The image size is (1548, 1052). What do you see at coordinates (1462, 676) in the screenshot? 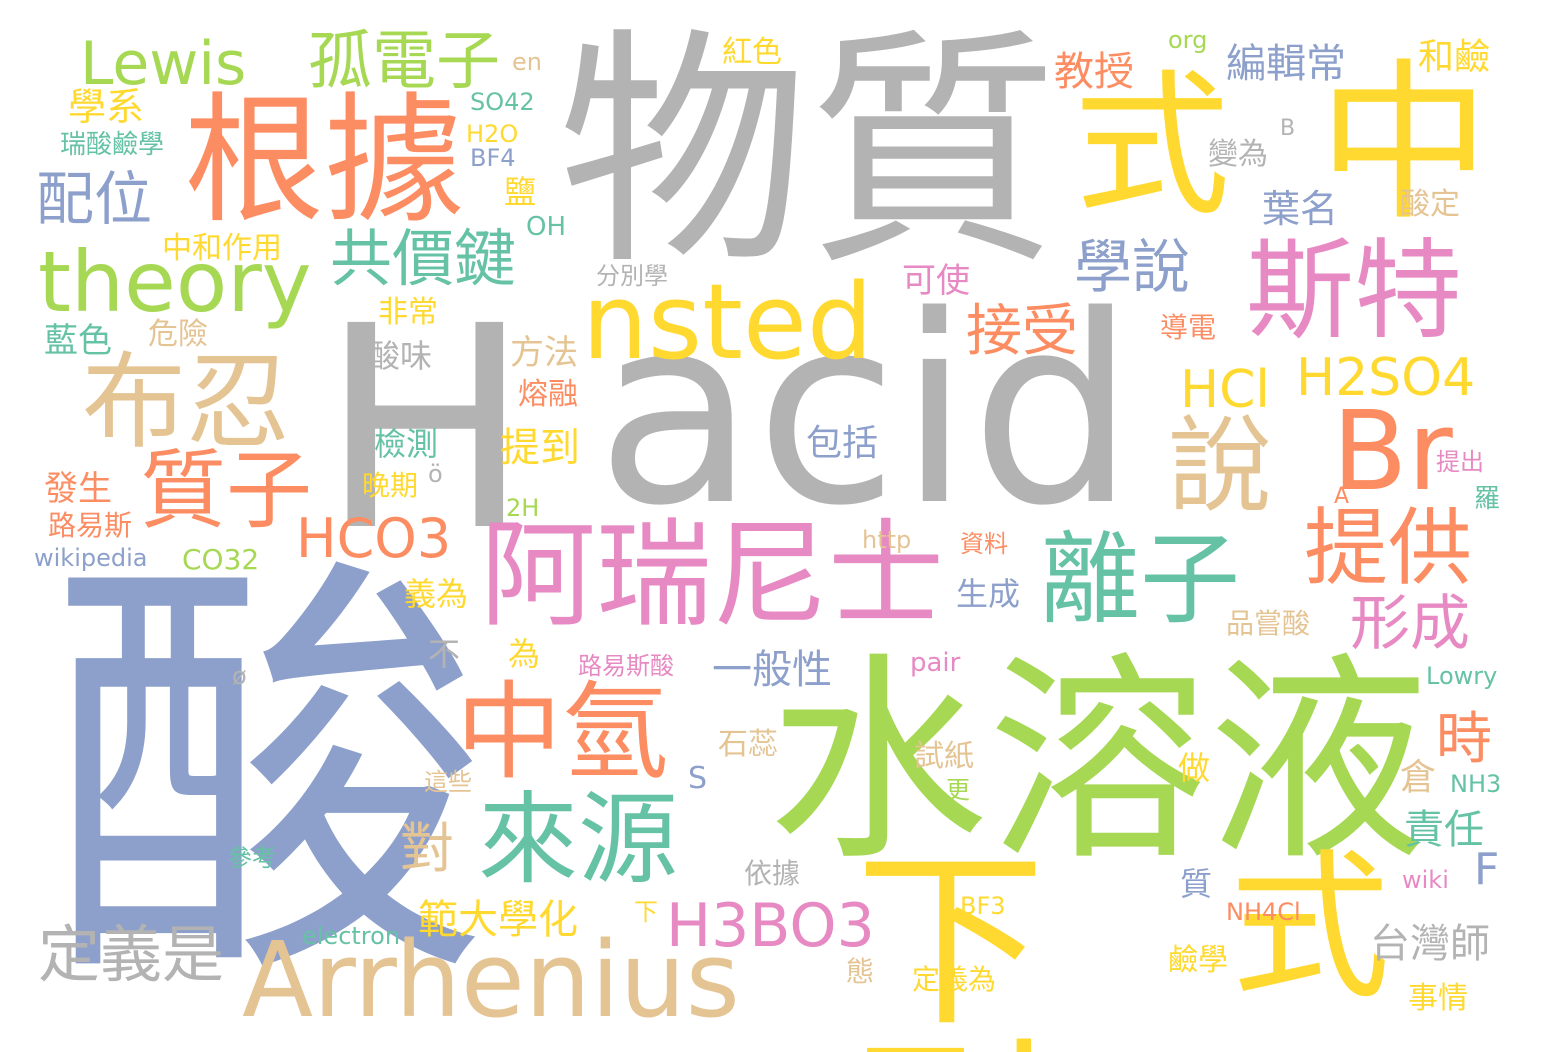
I see `word-lowry: Lowry` at bounding box center [1462, 676].